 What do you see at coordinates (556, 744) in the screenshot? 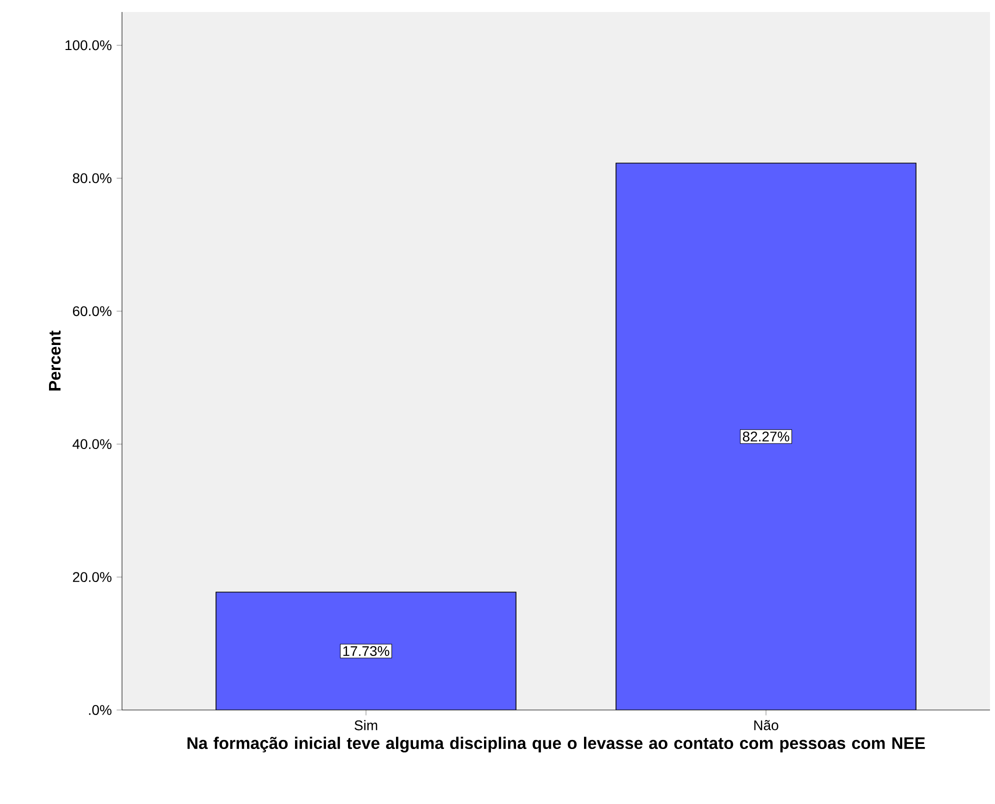
I see `x-axis-title: Na formação inicial teve alguma disciplina que o levasse ao contato com pessoas com NEE` at bounding box center [556, 744].